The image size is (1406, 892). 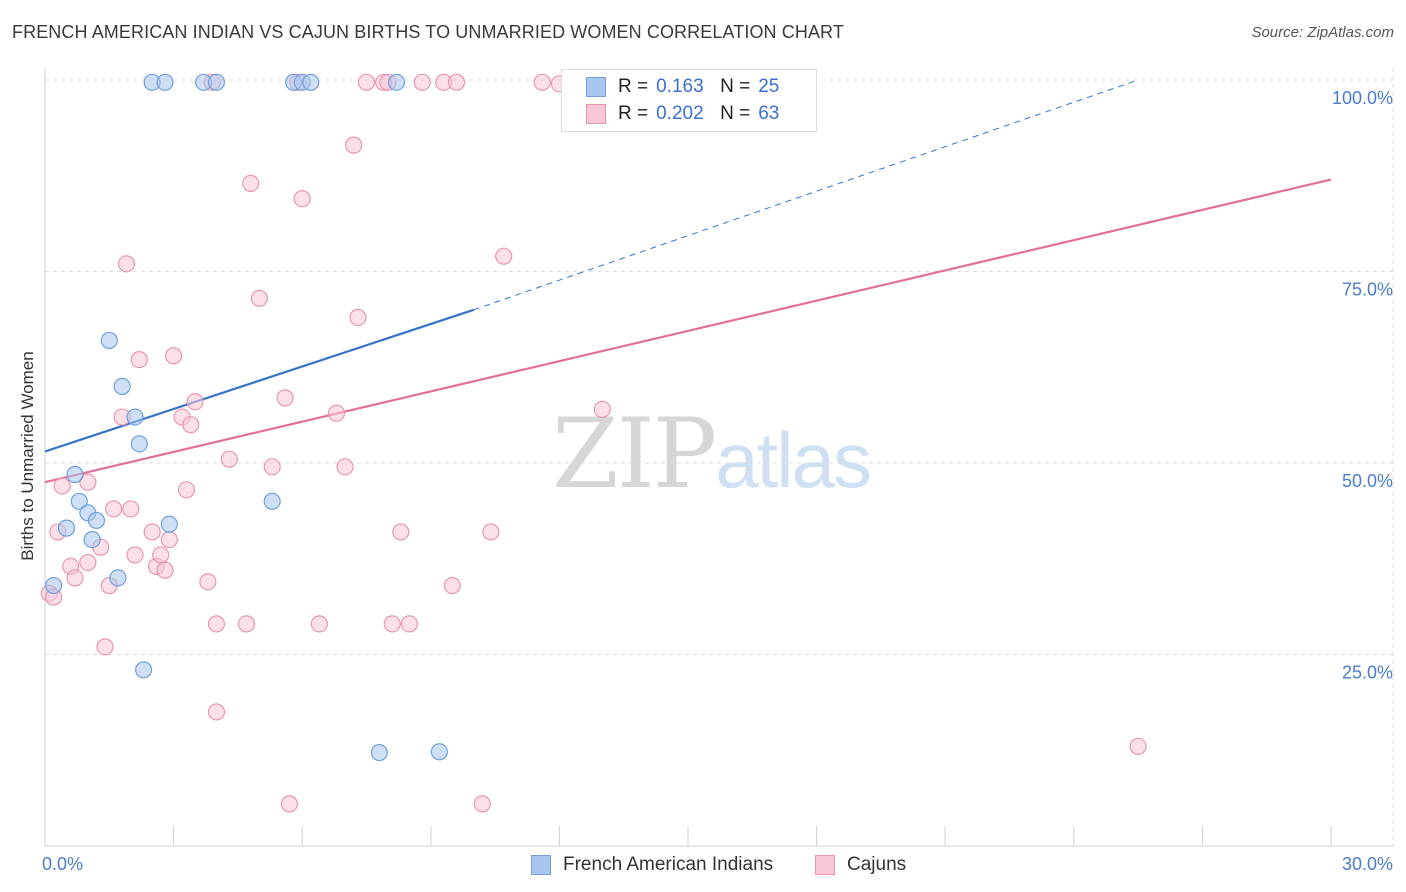 What do you see at coordinates (634, 454) in the screenshot?
I see `watermark-zip: ZIP` at bounding box center [634, 454].